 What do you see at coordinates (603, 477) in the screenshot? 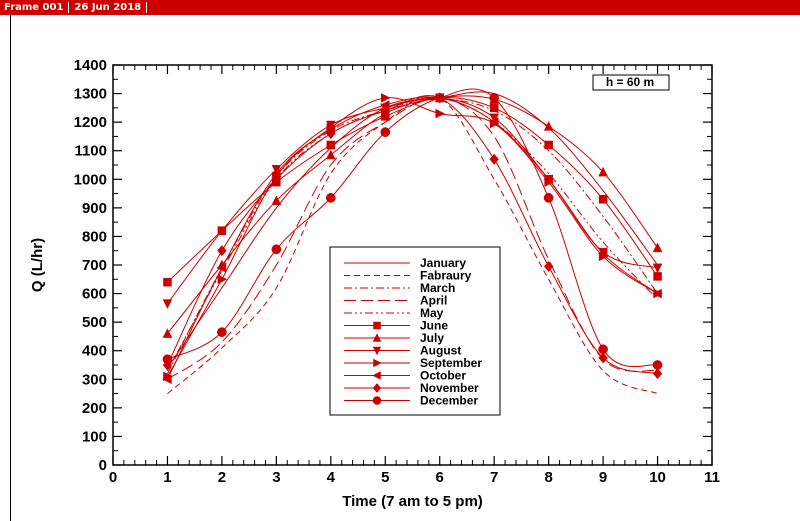
I see `x-tick-label: 9` at bounding box center [603, 477].